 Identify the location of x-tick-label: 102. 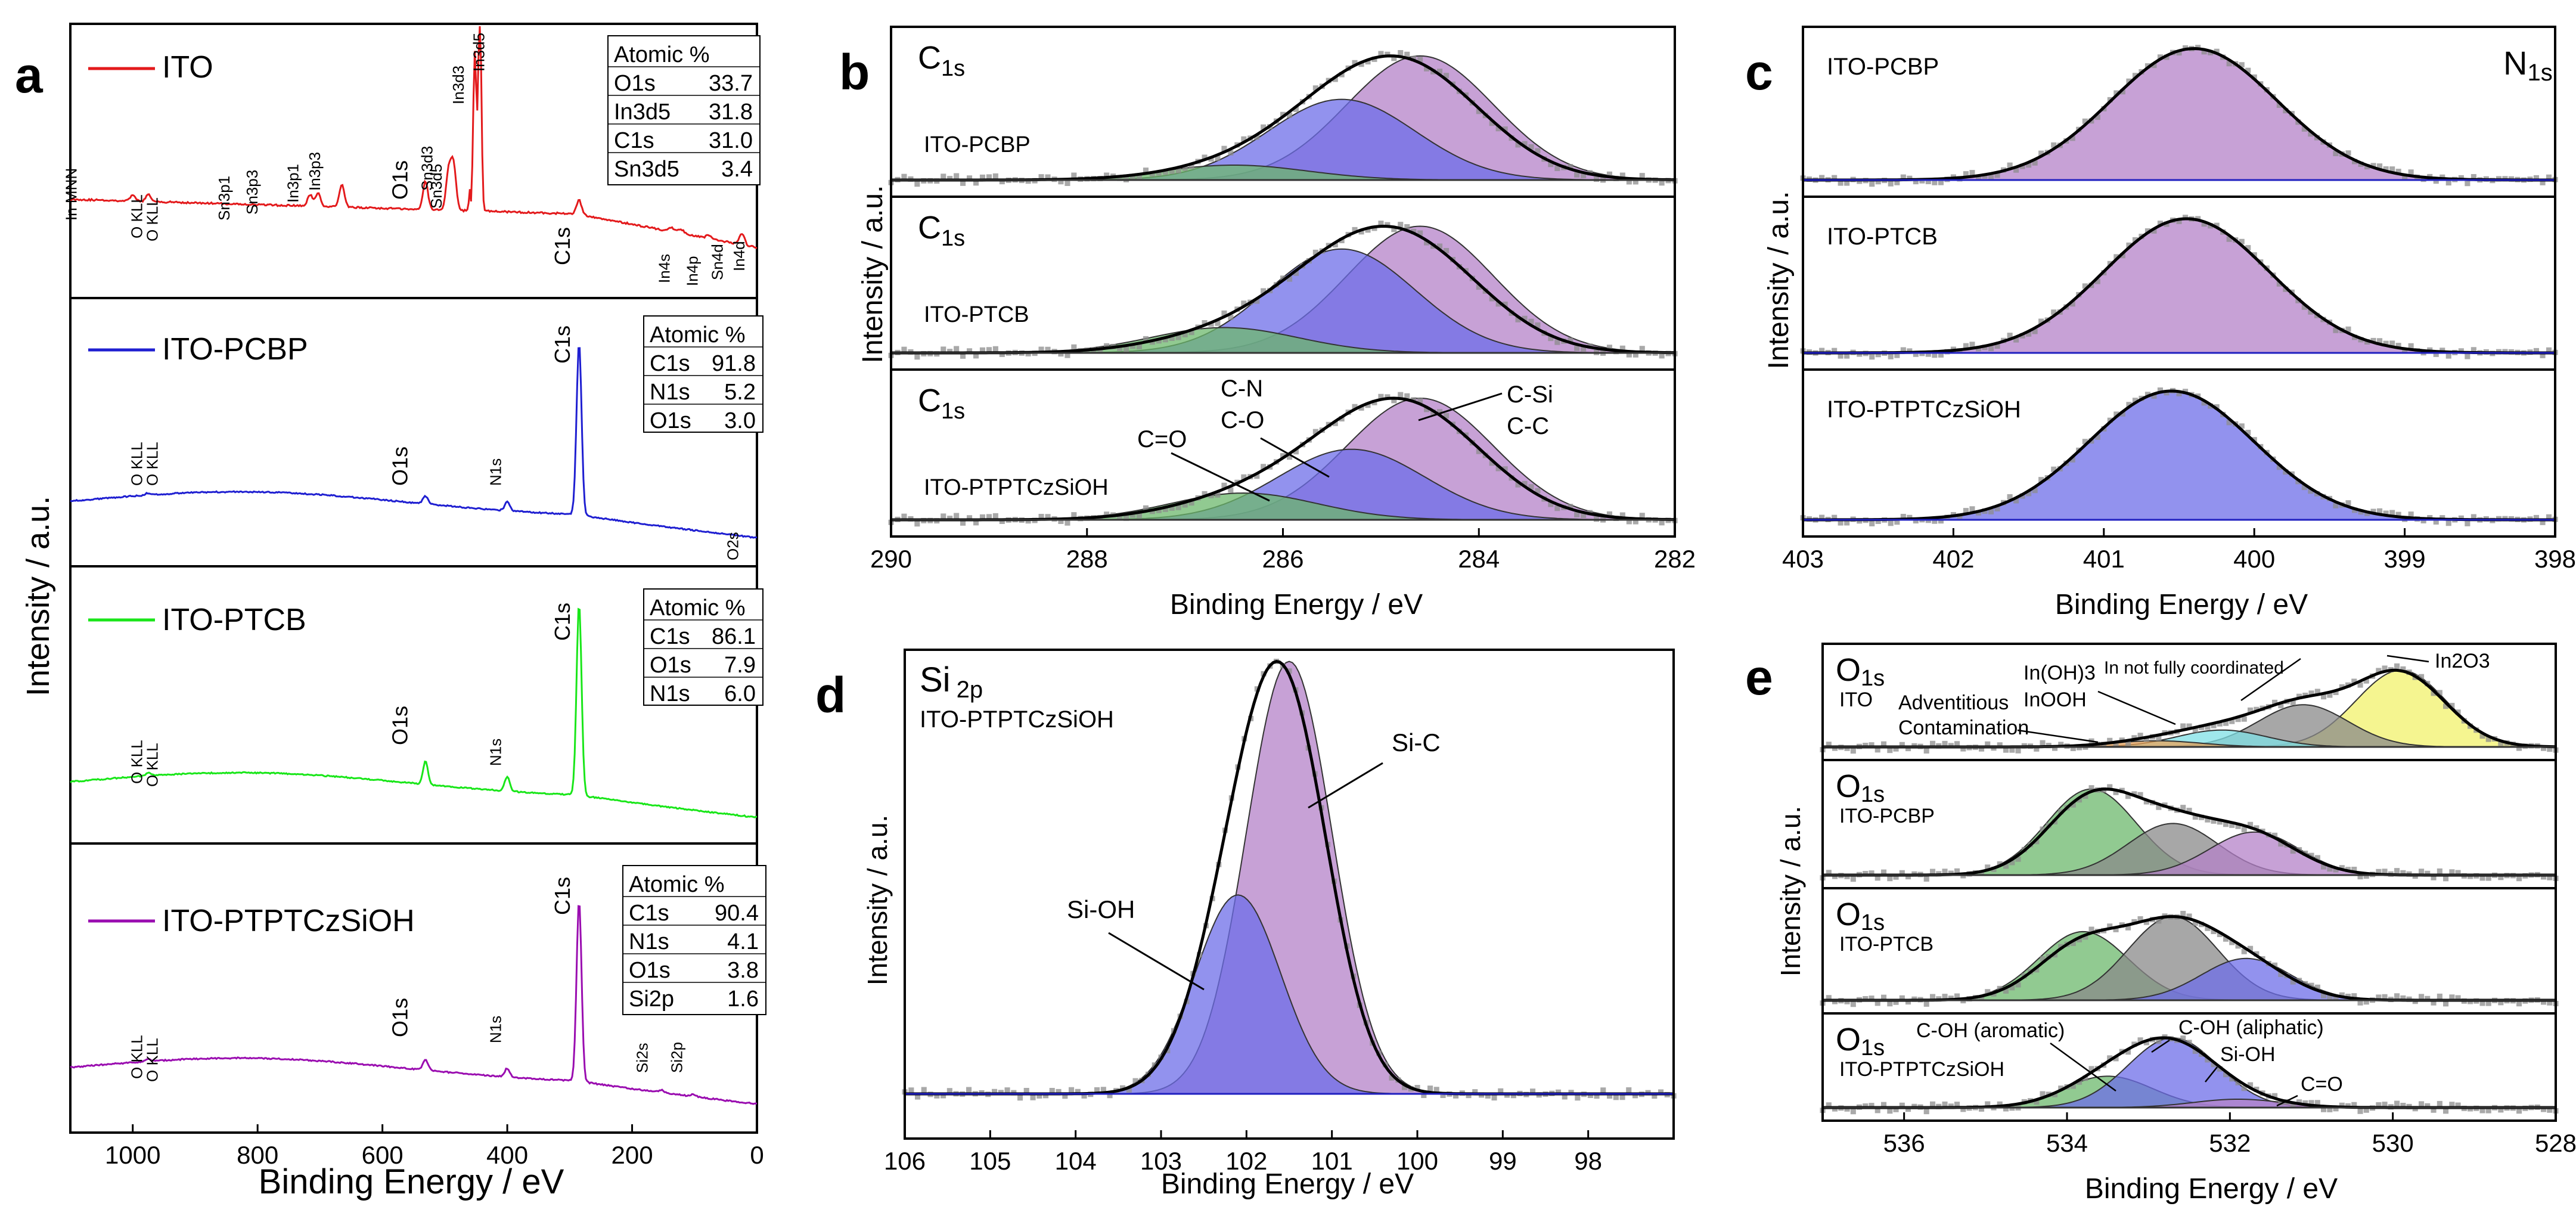
(1246, 1161).